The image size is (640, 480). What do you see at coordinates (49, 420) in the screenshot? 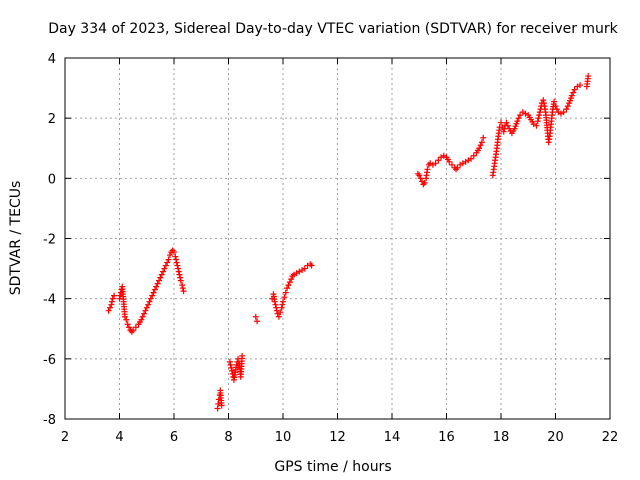
I see `y-tick-label: -8` at bounding box center [49, 420].